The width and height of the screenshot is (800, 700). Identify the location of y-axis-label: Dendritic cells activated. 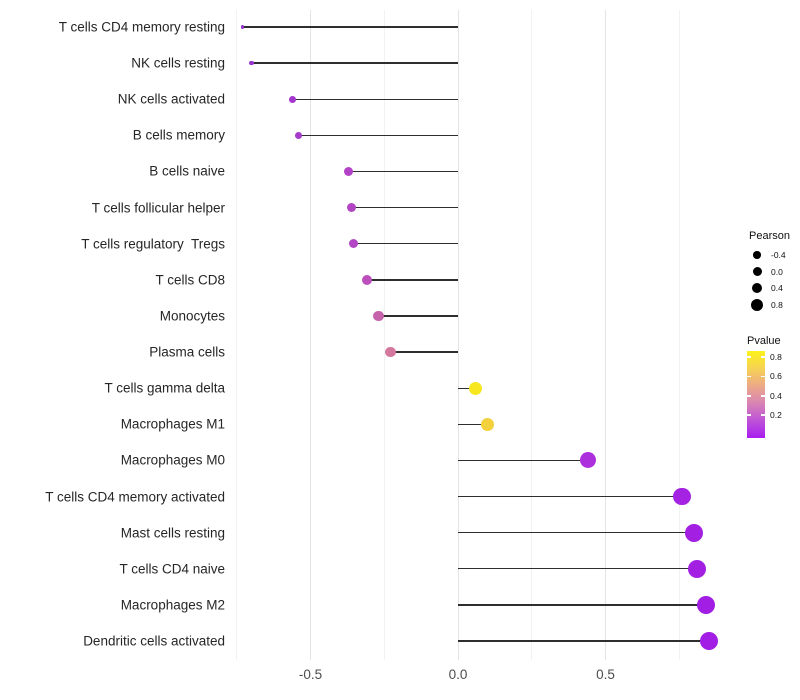
(154, 641).